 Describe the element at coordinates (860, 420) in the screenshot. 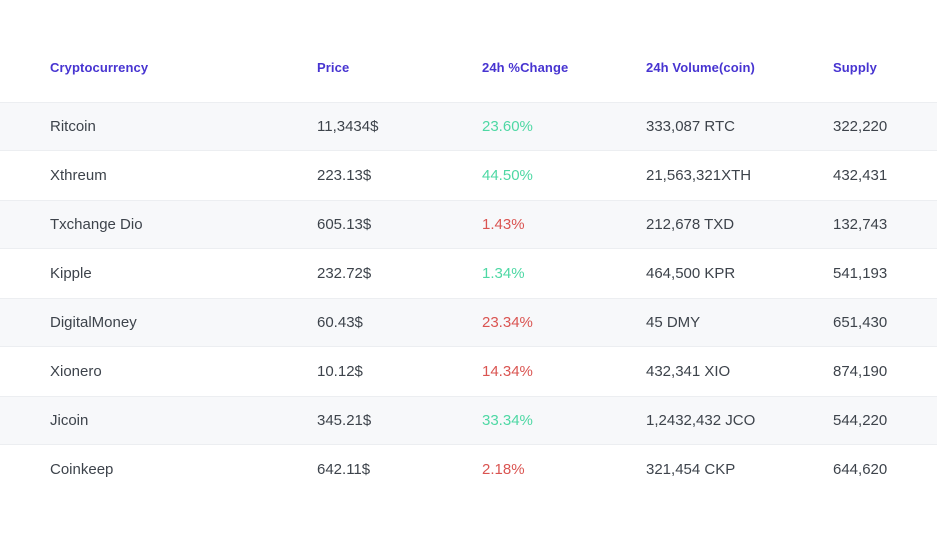

I see `coin-supply: 544,220` at that location.